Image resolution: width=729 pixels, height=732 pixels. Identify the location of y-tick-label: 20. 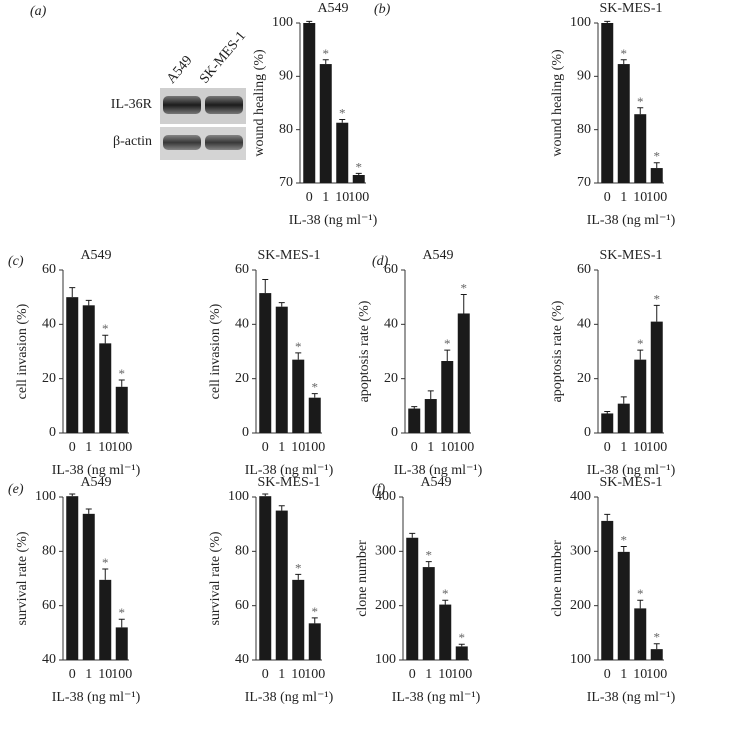
(49, 378).